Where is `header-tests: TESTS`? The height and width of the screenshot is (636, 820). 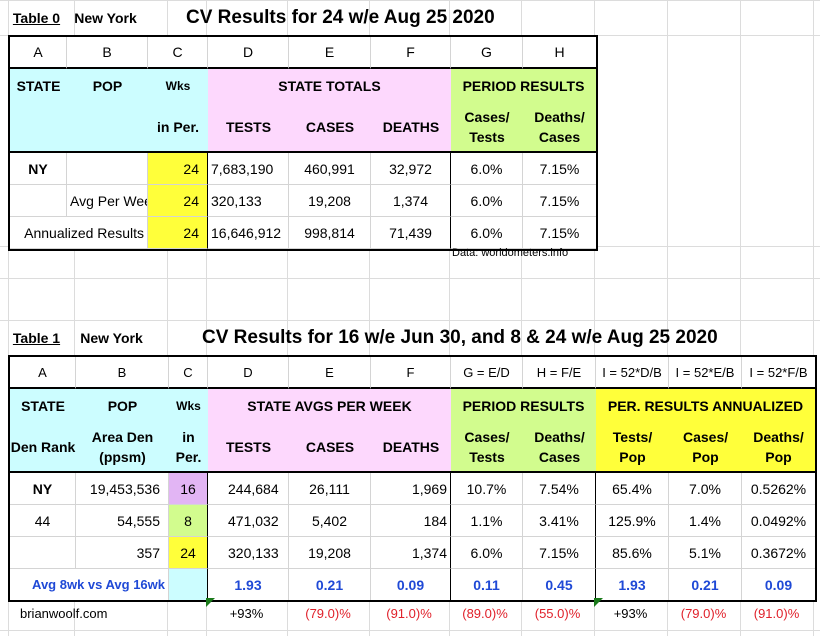
header-tests: TESTS is located at coordinates (248, 448).